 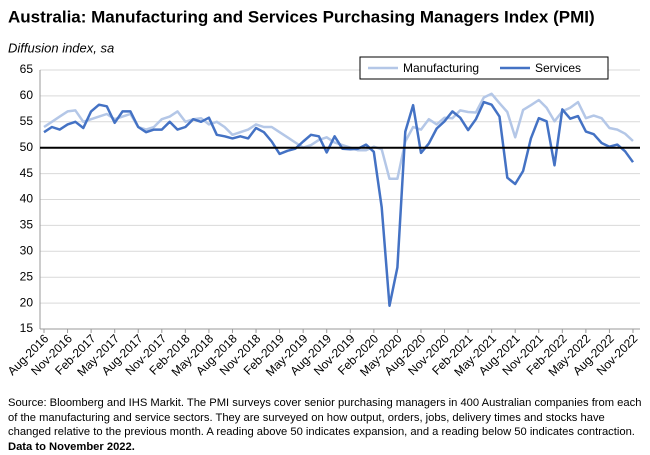 What do you see at coordinates (71, 446) in the screenshot?
I see `source-bold: Data to November 2022.` at bounding box center [71, 446].